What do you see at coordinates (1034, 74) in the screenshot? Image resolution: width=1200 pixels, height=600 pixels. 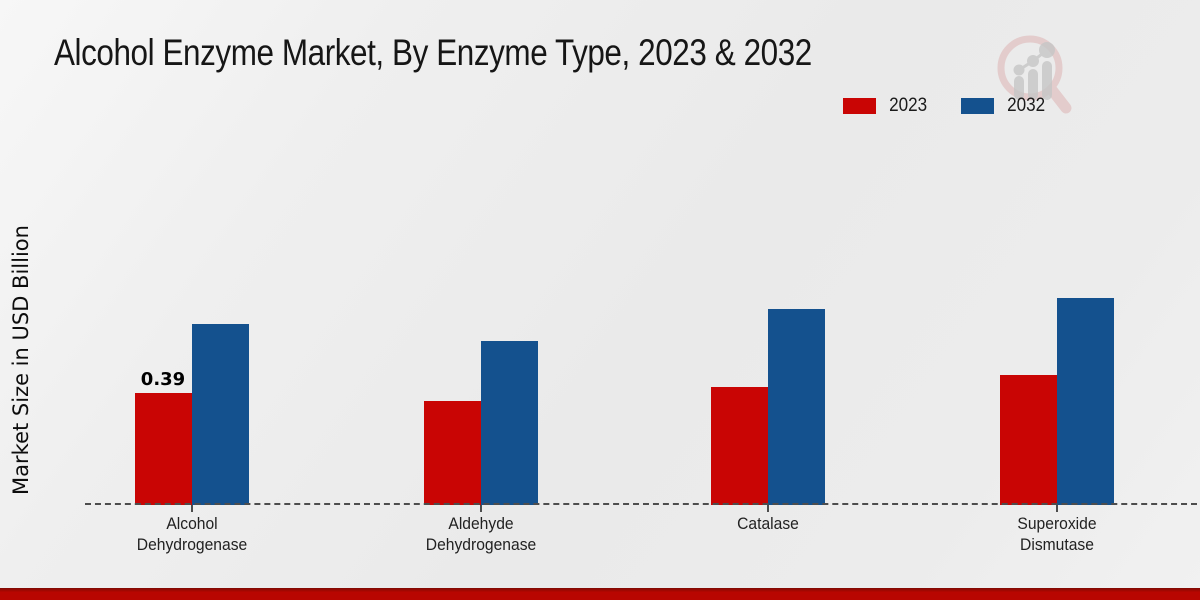 I see `magnifier-bar-chart-logo-icon` at bounding box center [1034, 74].